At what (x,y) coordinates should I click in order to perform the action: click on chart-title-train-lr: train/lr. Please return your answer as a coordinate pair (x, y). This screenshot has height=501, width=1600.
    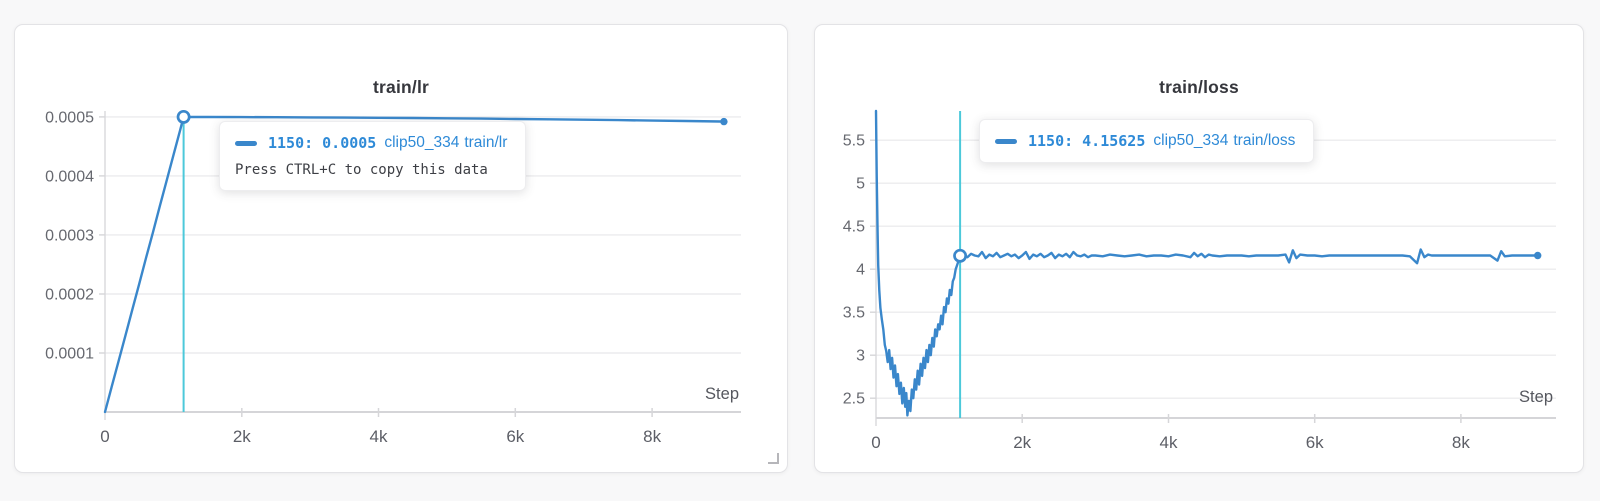
    Looking at the image, I should click on (401, 87).